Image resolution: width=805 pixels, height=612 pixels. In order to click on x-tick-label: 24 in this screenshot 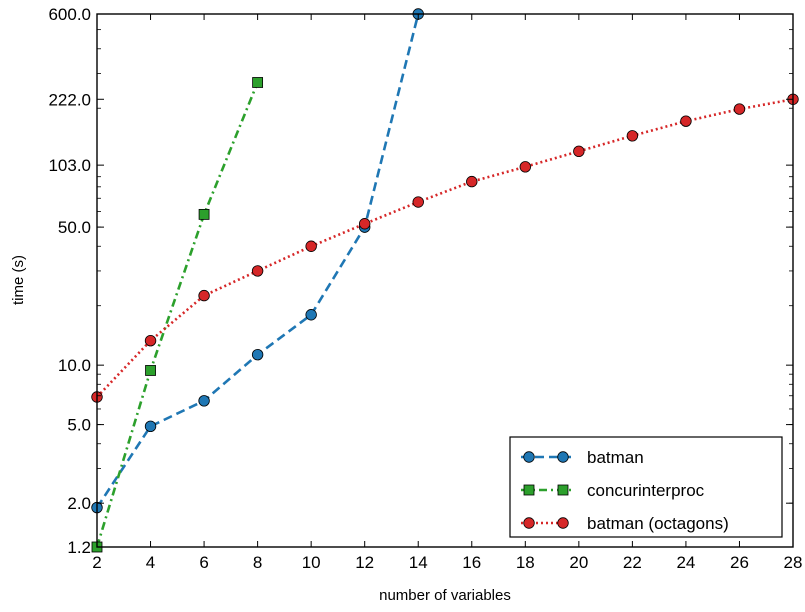, I will do `click(685, 562)`.